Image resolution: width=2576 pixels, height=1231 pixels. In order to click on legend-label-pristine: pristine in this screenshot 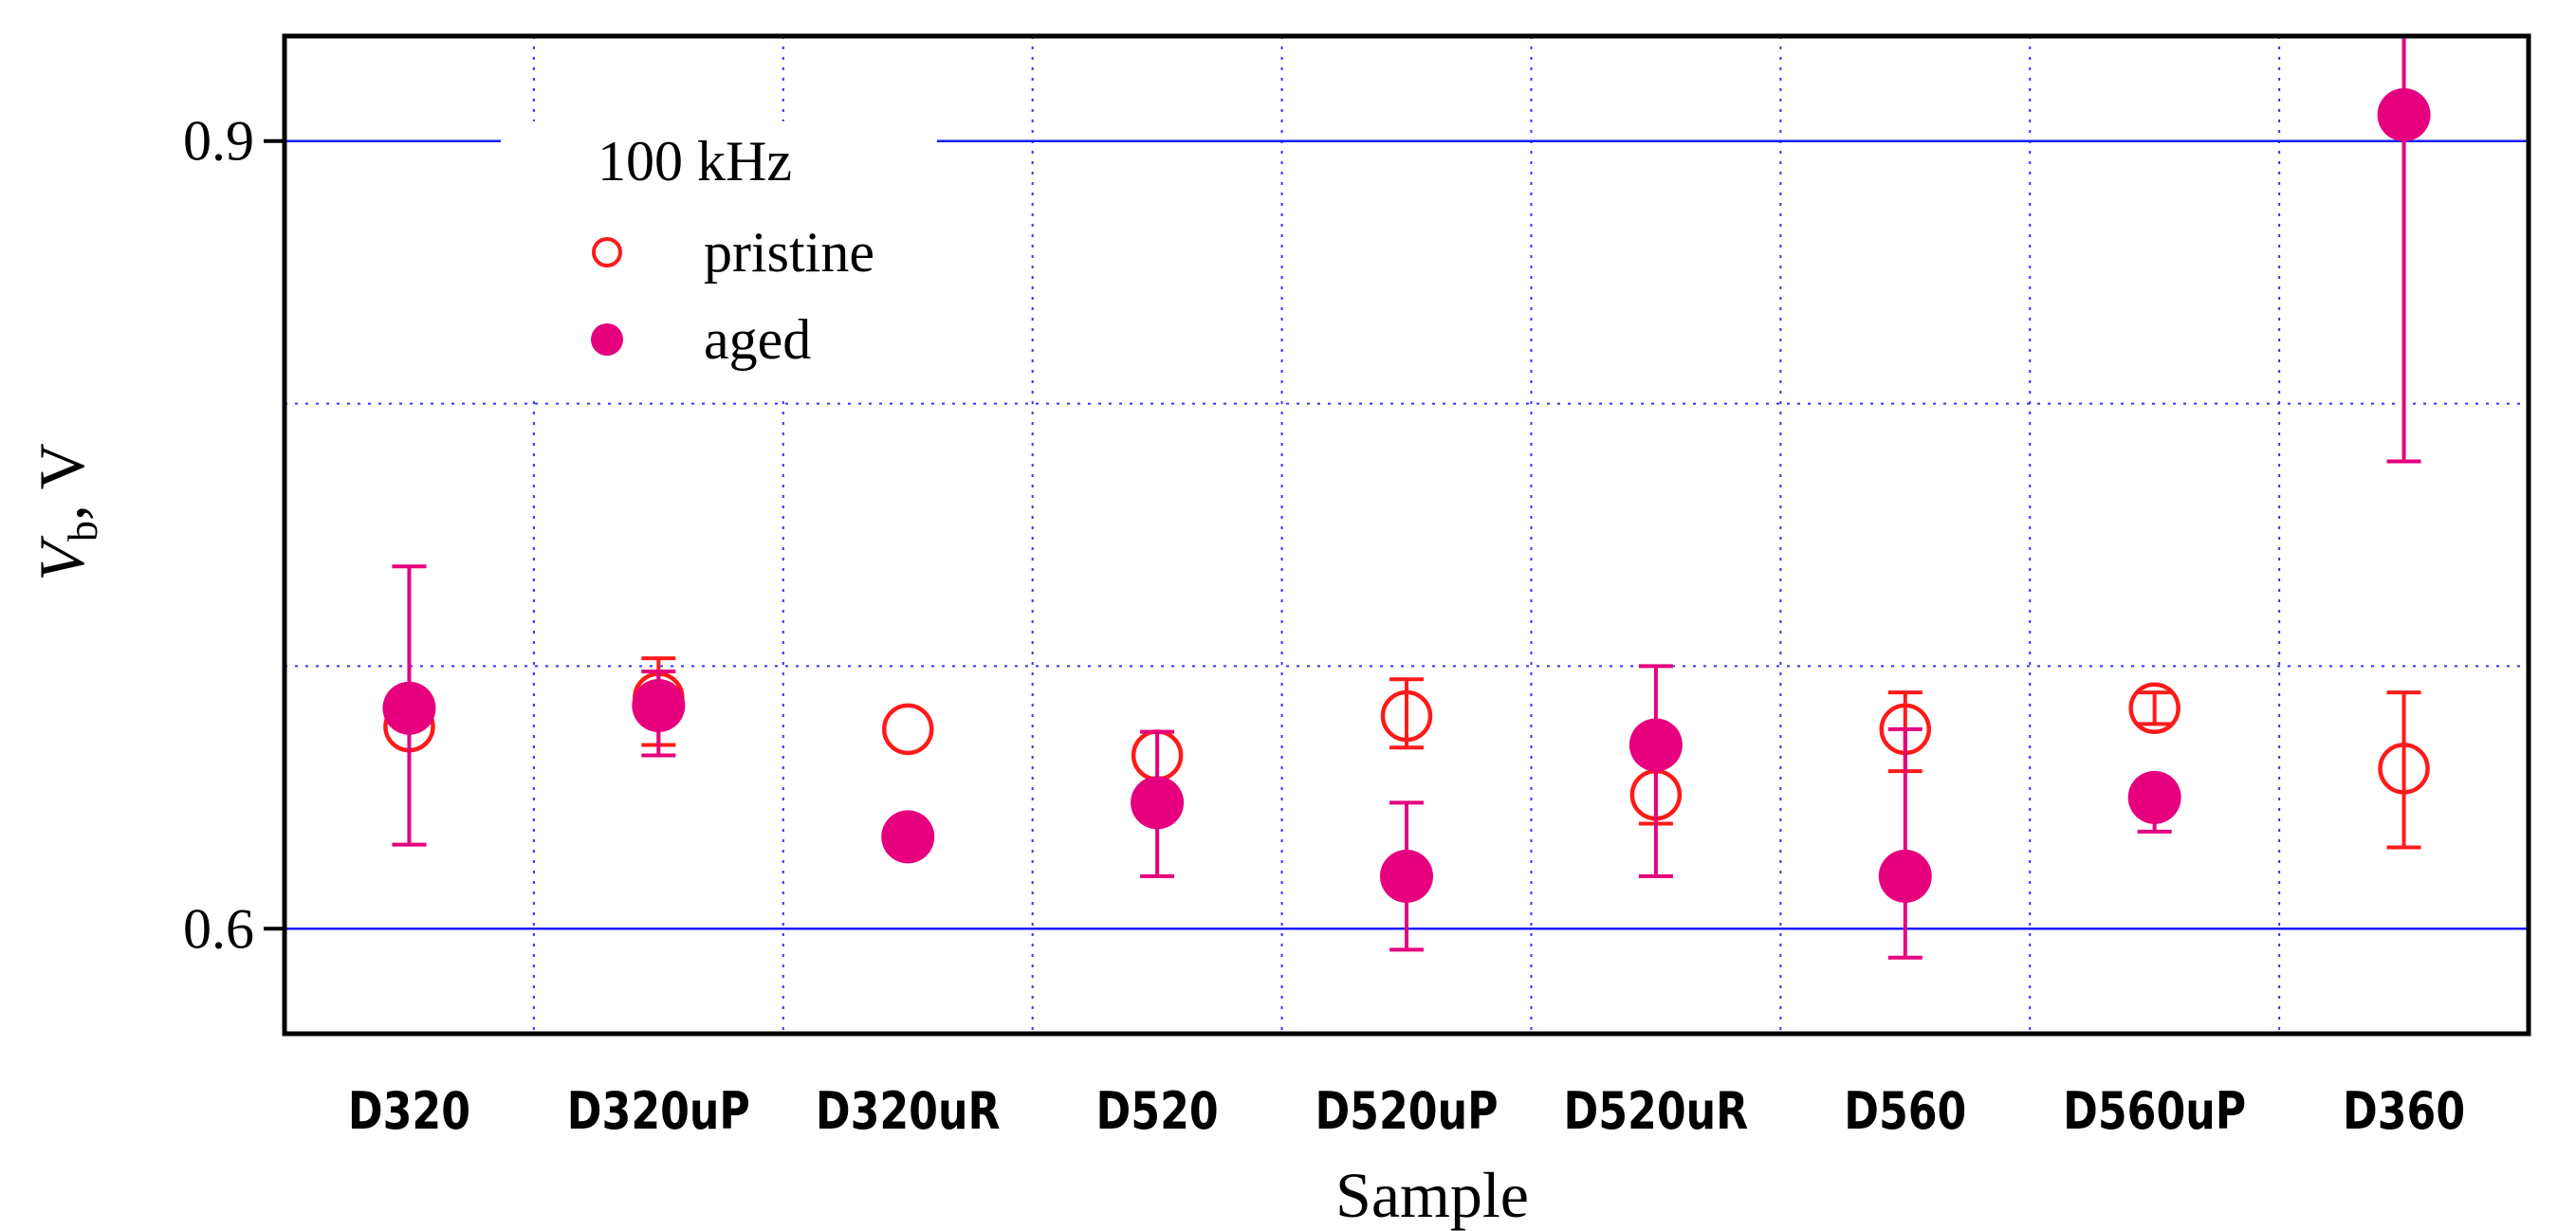, I will do `click(789, 252)`.